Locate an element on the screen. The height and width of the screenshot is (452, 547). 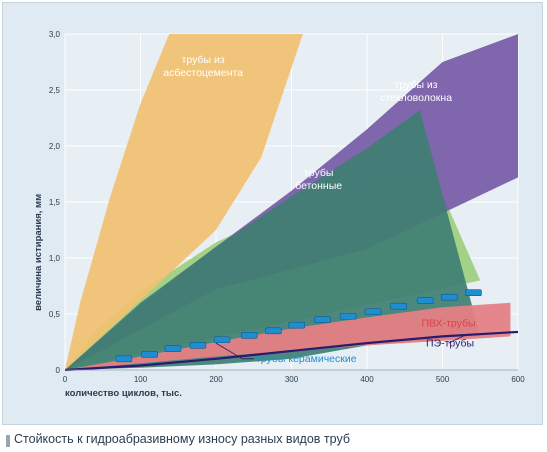
label-pvc: ПВХ-трубы is located at coordinates (449, 323).